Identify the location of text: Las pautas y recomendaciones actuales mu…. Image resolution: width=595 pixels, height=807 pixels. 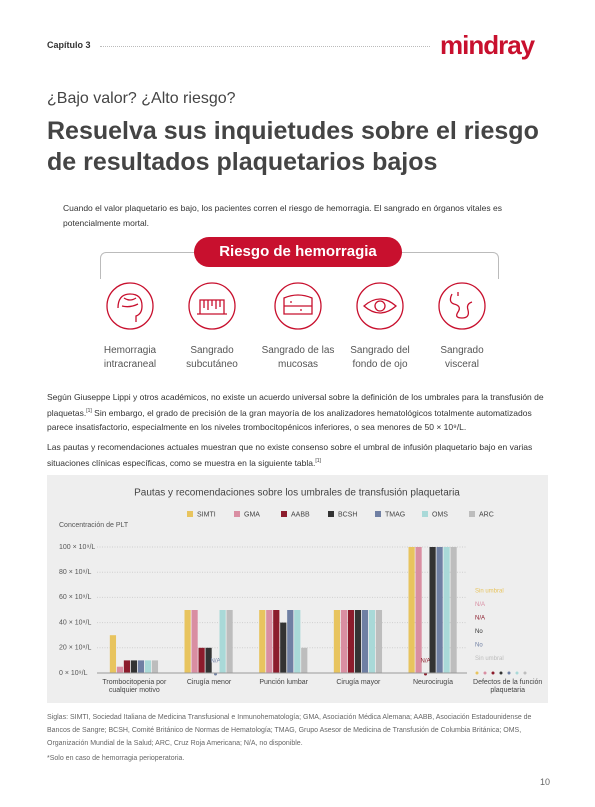
(290, 455).